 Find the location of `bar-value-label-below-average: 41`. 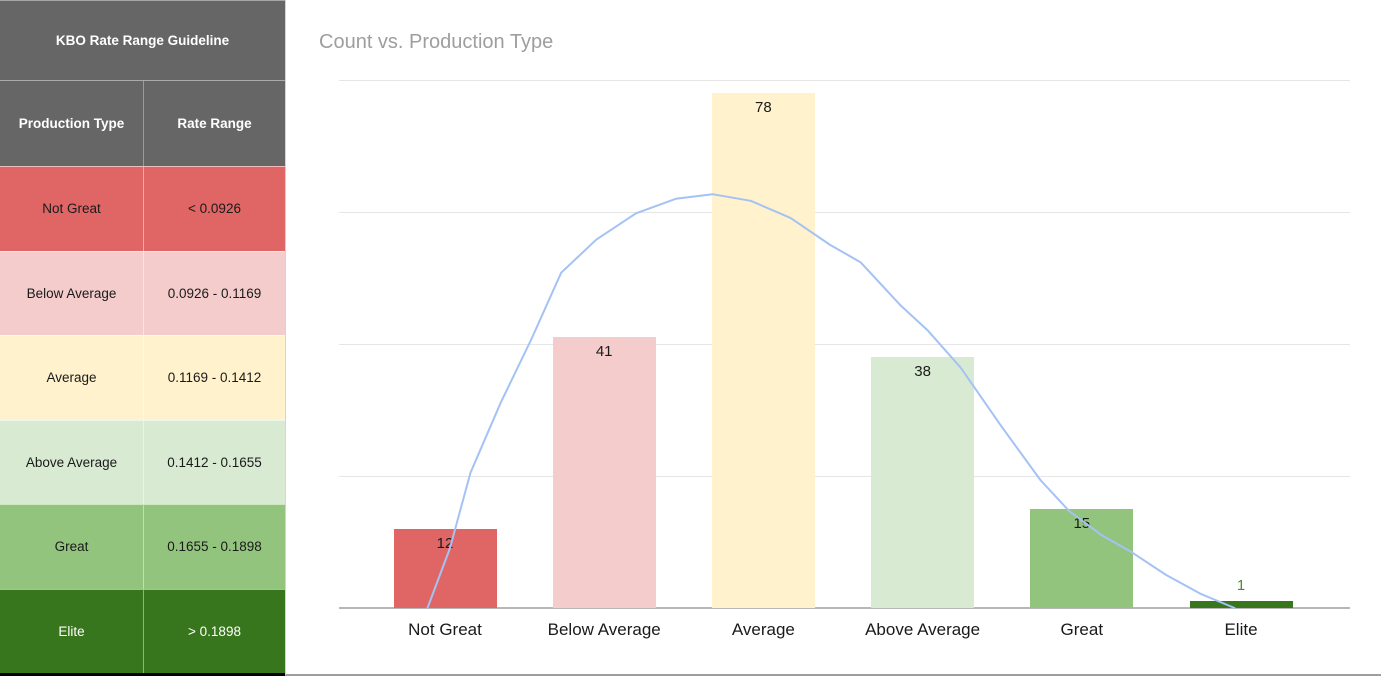

bar-value-label-below-average: 41 is located at coordinates (604, 352).